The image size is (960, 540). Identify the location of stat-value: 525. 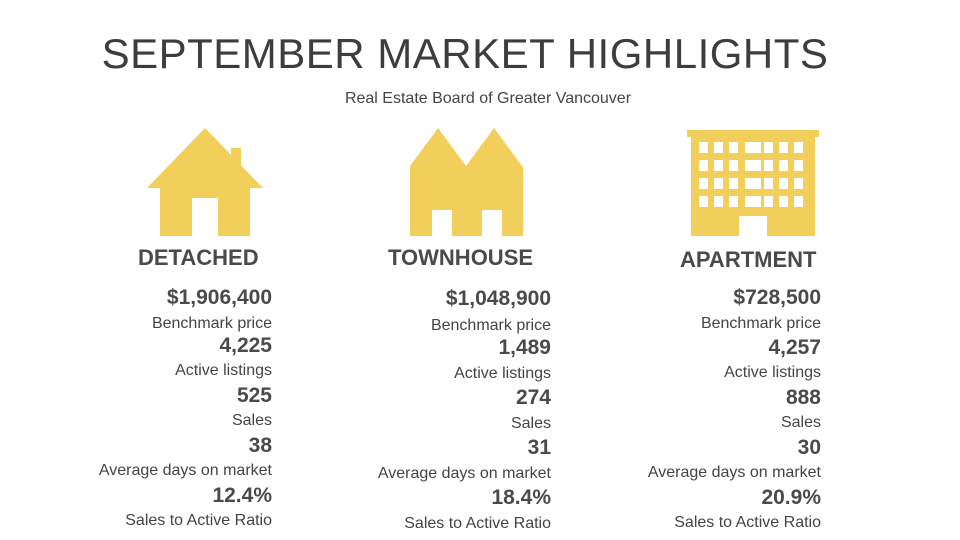
(254, 395).